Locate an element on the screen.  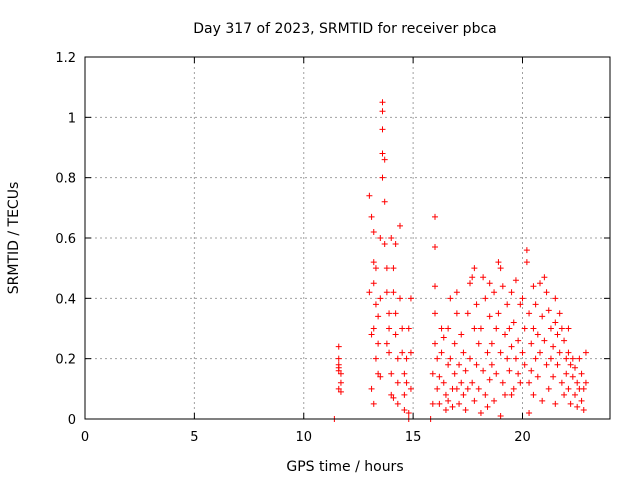
x-tick-label: 15 is located at coordinates (413, 437).